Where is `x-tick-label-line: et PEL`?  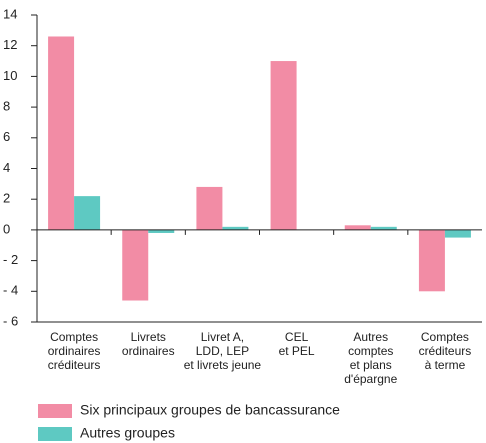 x-tick-label-line: et PEL is located at coordinates (297, 351).